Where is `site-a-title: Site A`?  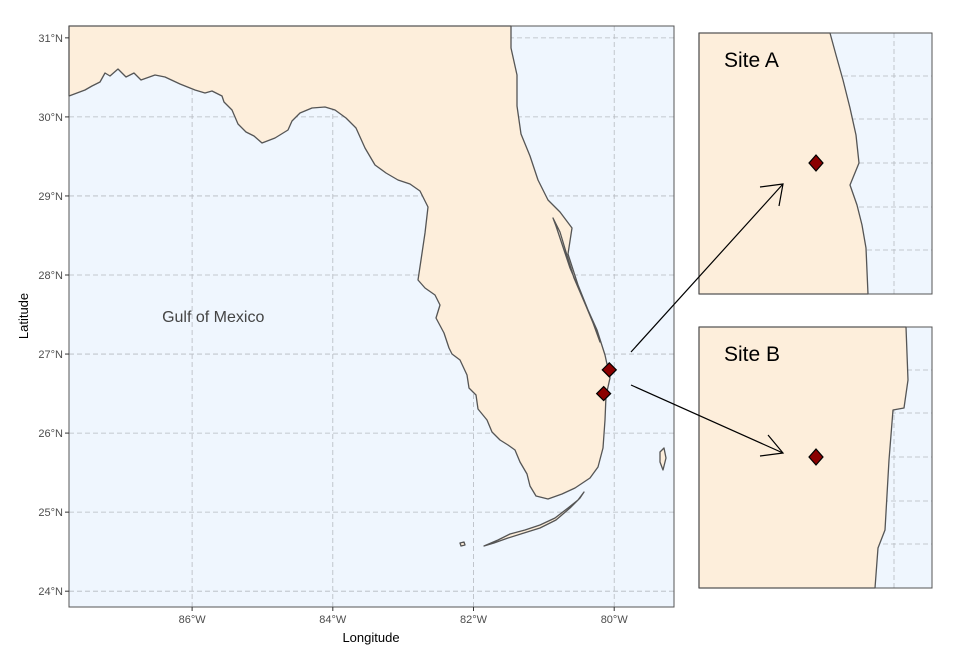 site-a-title: Site A is located at coordinates (751, 60).